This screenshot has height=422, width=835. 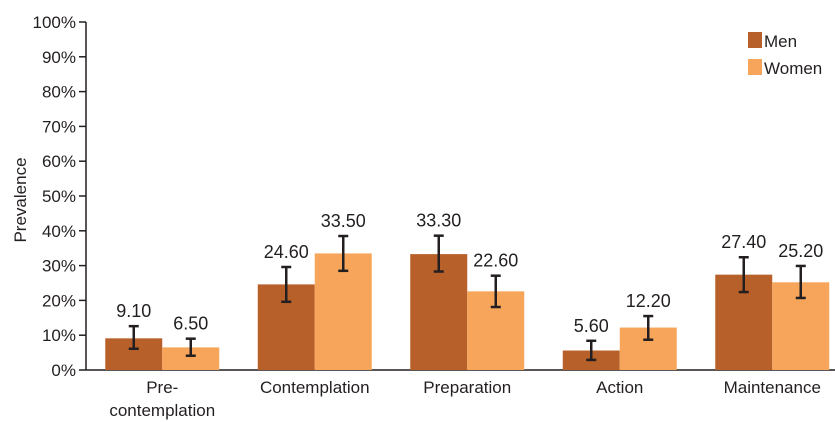 What do you see at coordinates (59, 266) in the screenshot?
I see `y-tick-label: 30%` at bounding box center [59, 266].